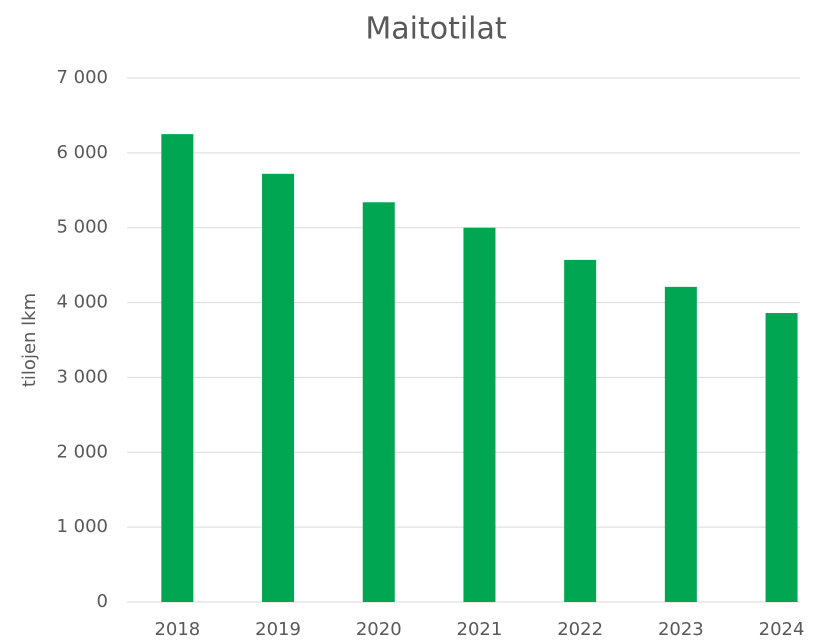 Image resolution: width=825 pixels, height=643 pixels. Describe the element at coordinates (82, 376) in the screenshot. I see `y-tick-label: 3 000` at that location.